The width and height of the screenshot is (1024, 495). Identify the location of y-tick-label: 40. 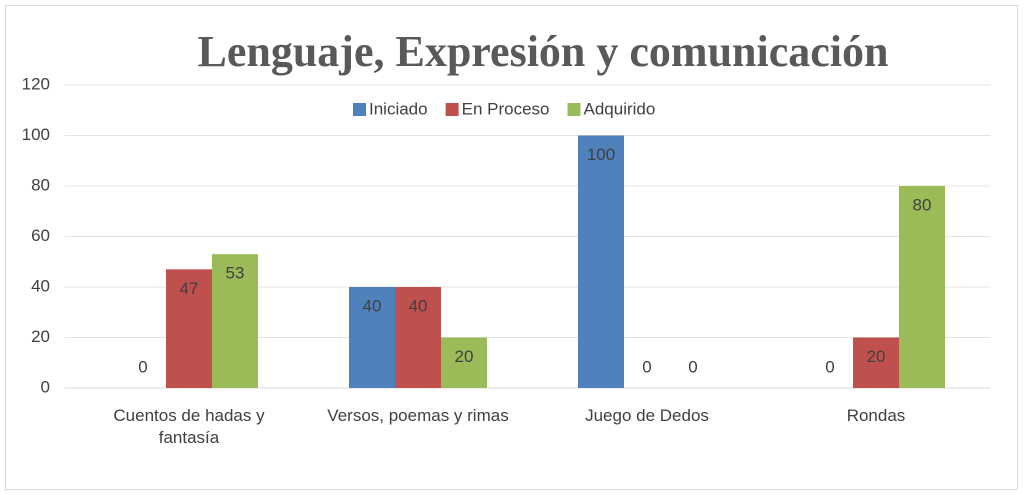
(40, 285).